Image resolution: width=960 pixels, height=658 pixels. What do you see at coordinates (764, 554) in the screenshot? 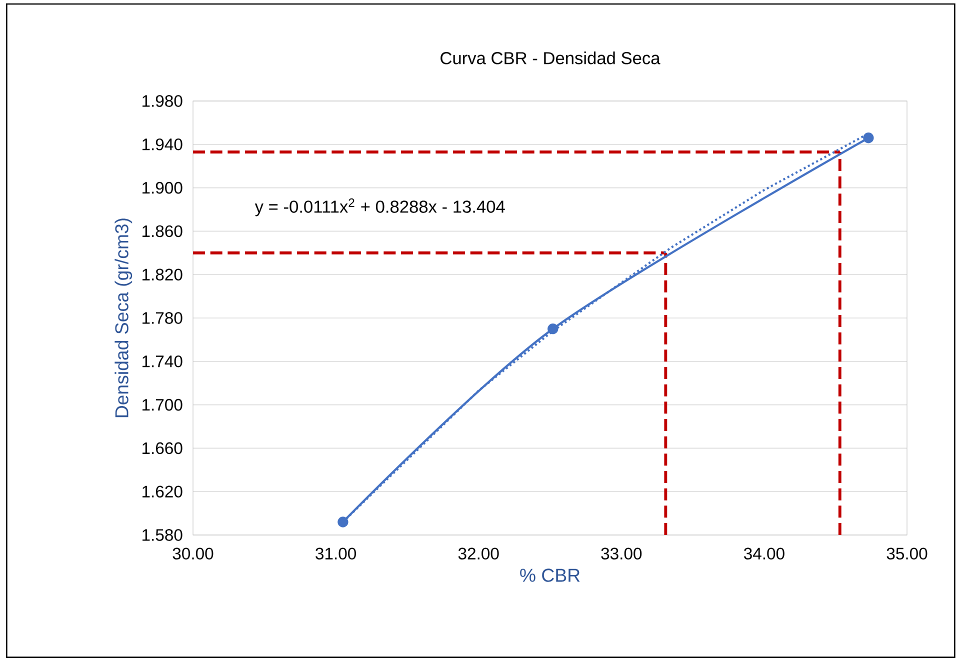
I see `x-tick-label: 34.00` at bounding box center [764, 554].